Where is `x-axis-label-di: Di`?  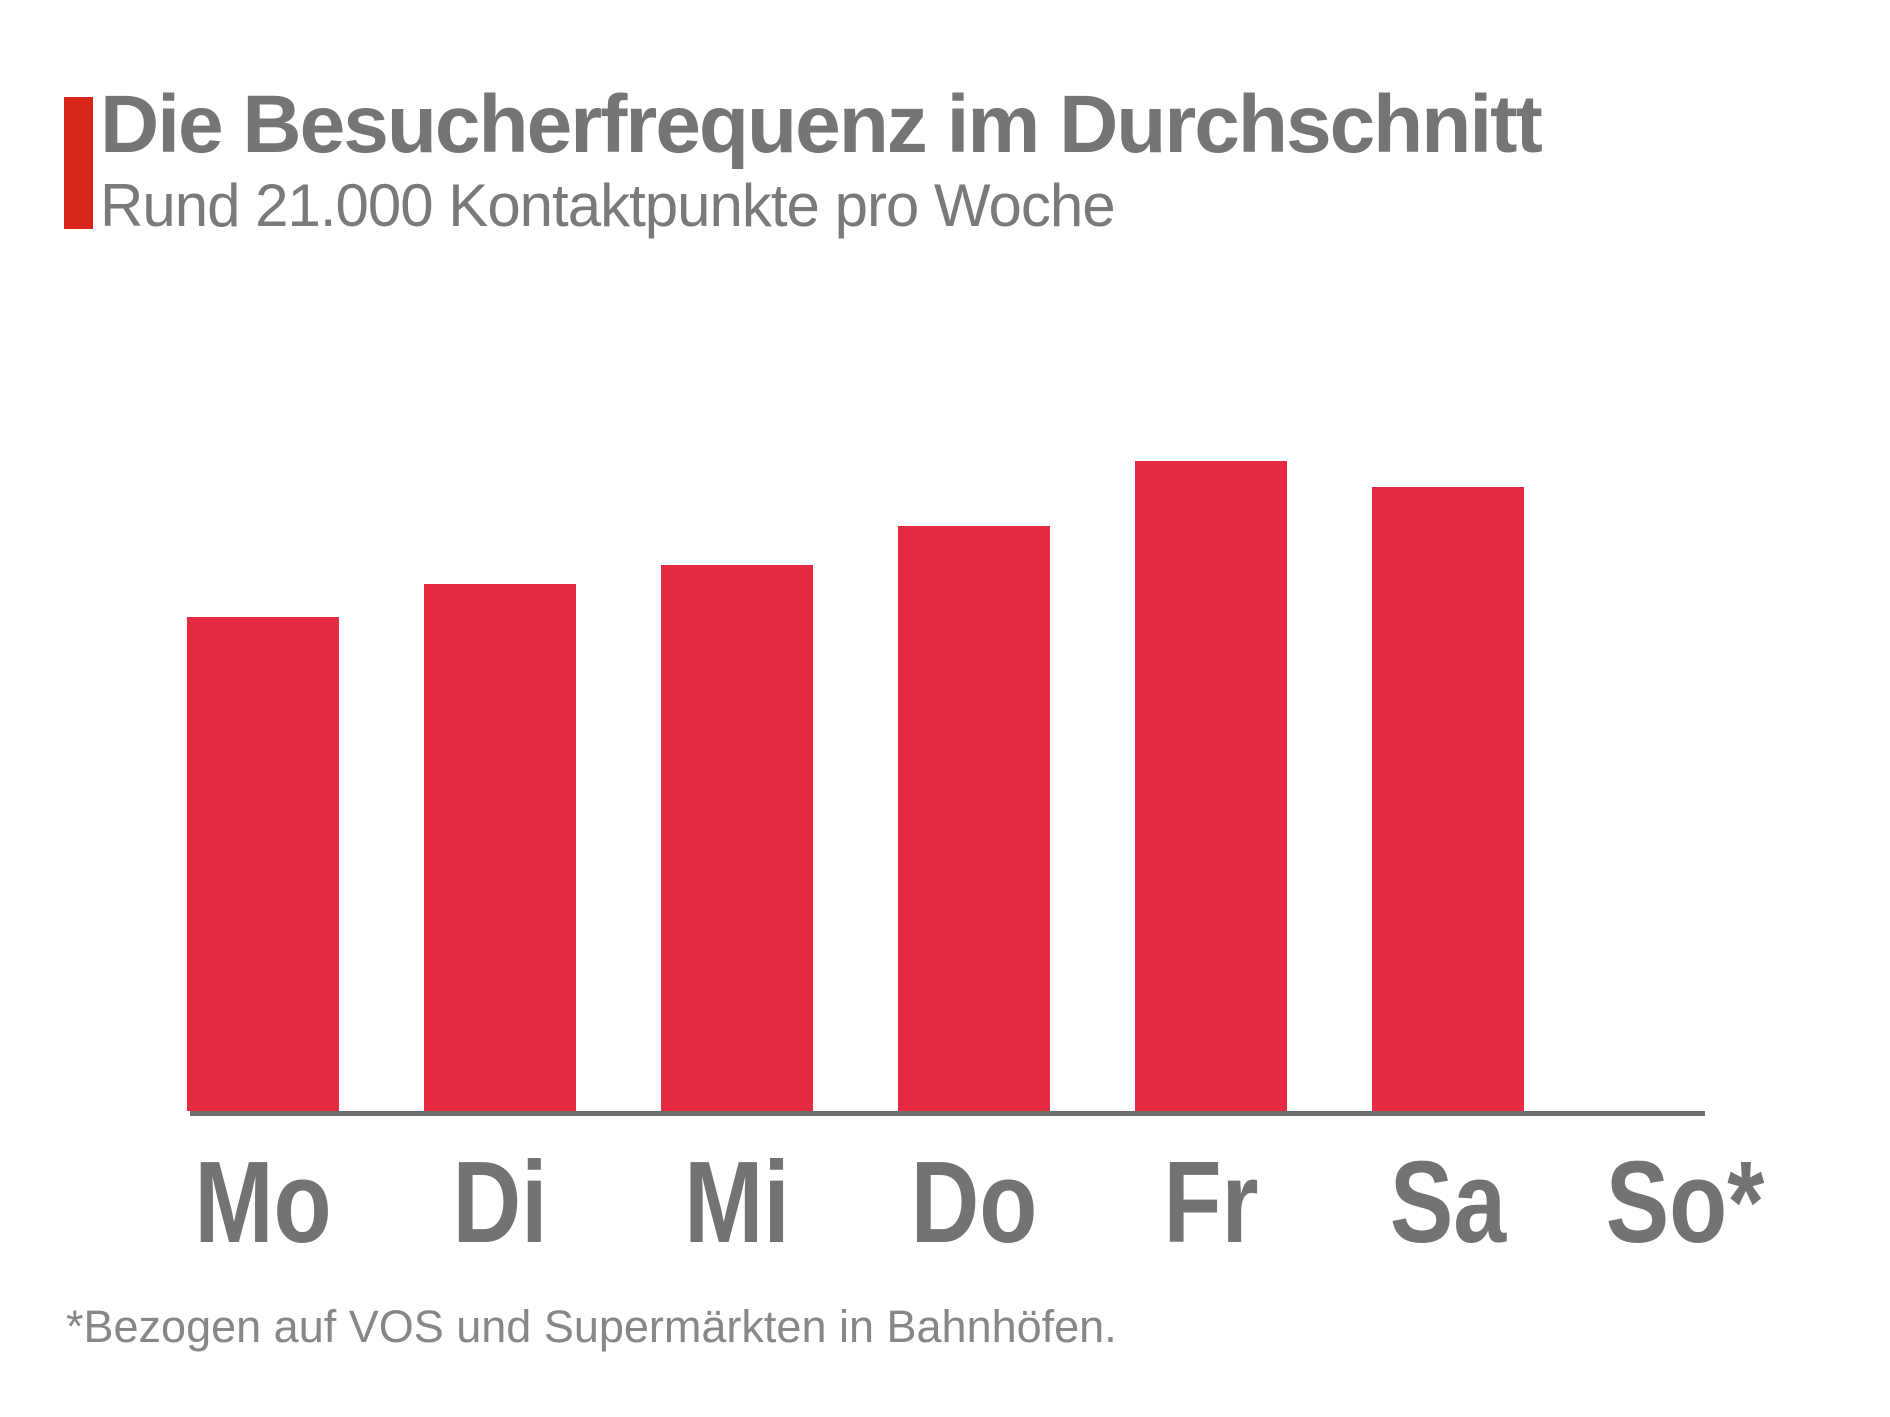 x-axis-label-di: Di is located at coordinates (500, 1202).